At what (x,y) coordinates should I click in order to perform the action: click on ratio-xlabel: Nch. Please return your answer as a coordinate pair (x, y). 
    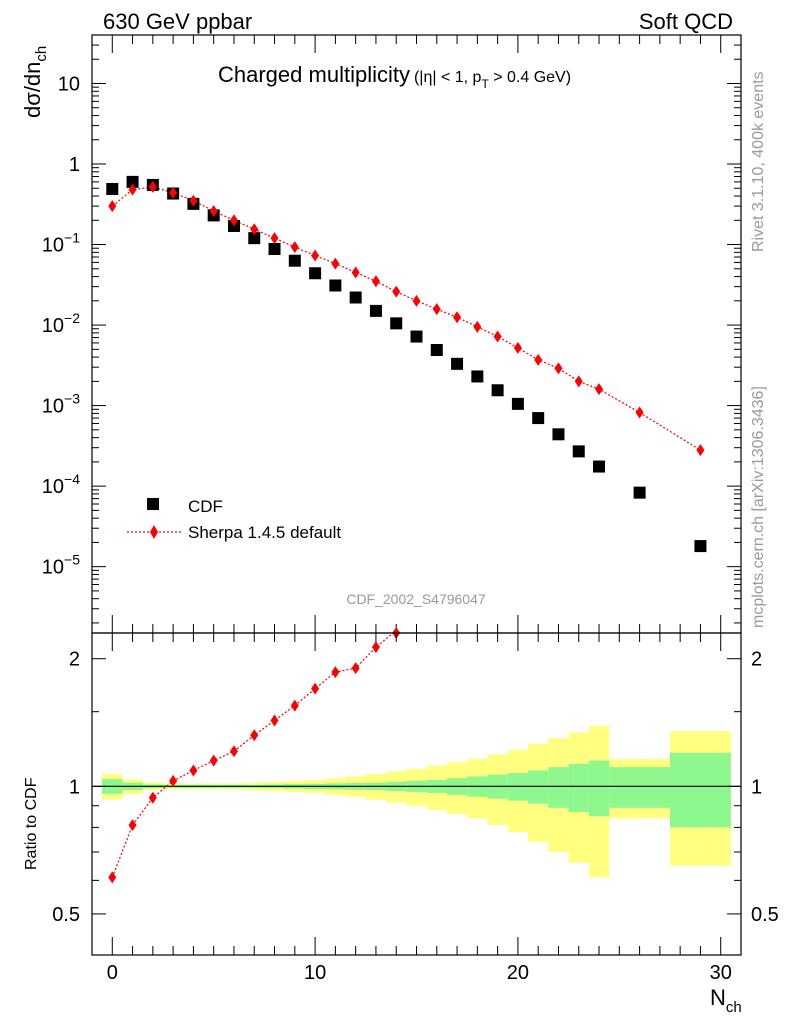
    Looking at the image, I should click on (726, 1000).